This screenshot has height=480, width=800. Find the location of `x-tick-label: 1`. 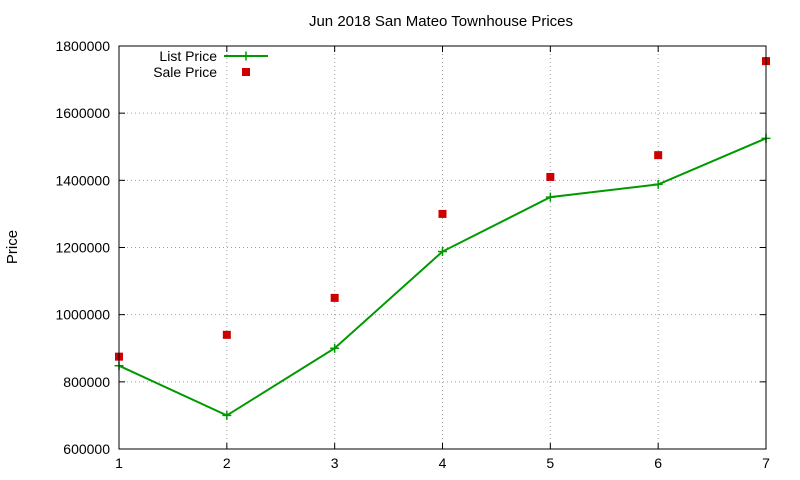

x-tick-label: 1 is located at coordinates (119, 463).